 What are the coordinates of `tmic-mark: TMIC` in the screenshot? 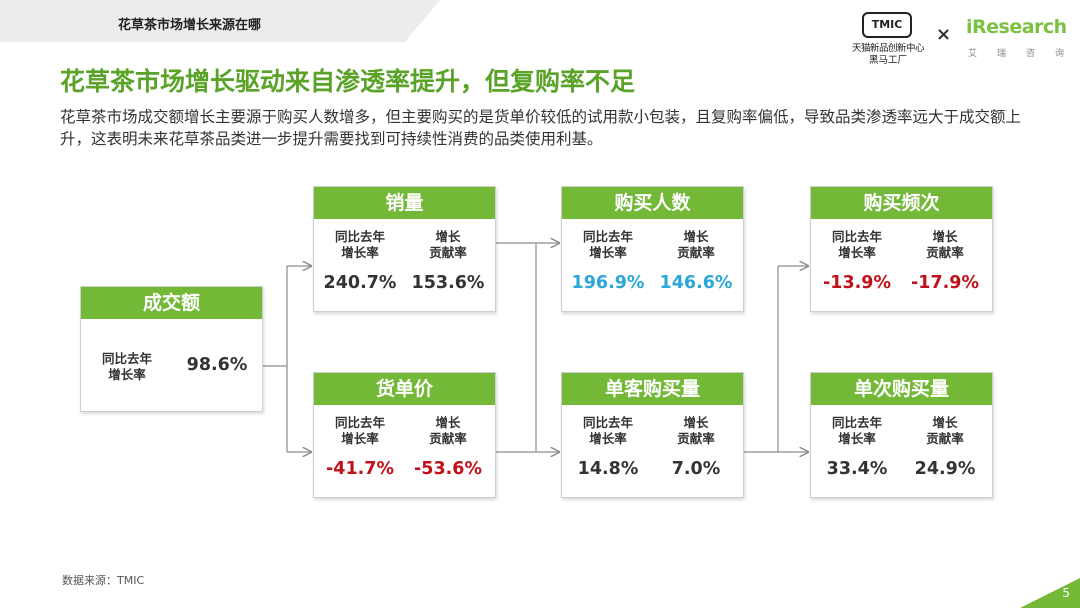 It's located at (887, 25).